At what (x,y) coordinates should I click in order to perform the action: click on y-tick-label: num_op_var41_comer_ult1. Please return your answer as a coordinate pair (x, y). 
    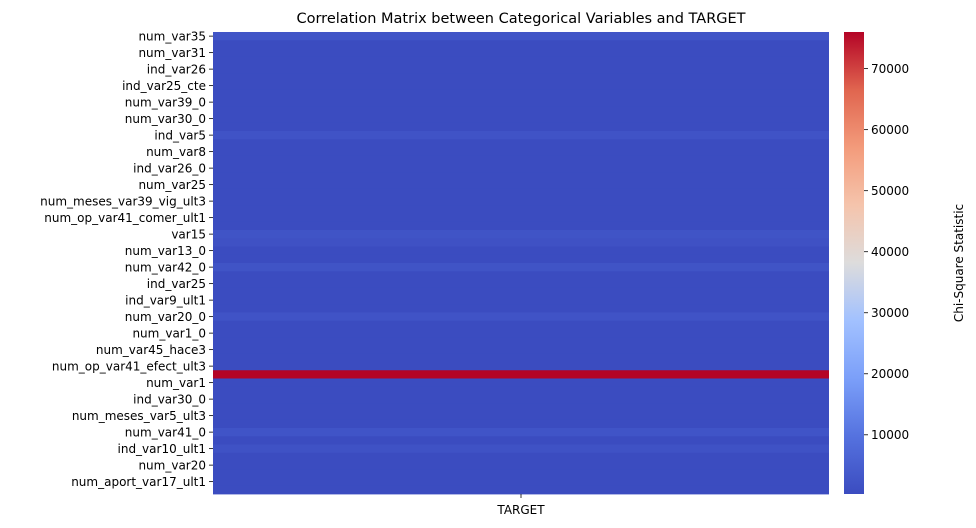
    Looking at the image, I should click on (125, 218).